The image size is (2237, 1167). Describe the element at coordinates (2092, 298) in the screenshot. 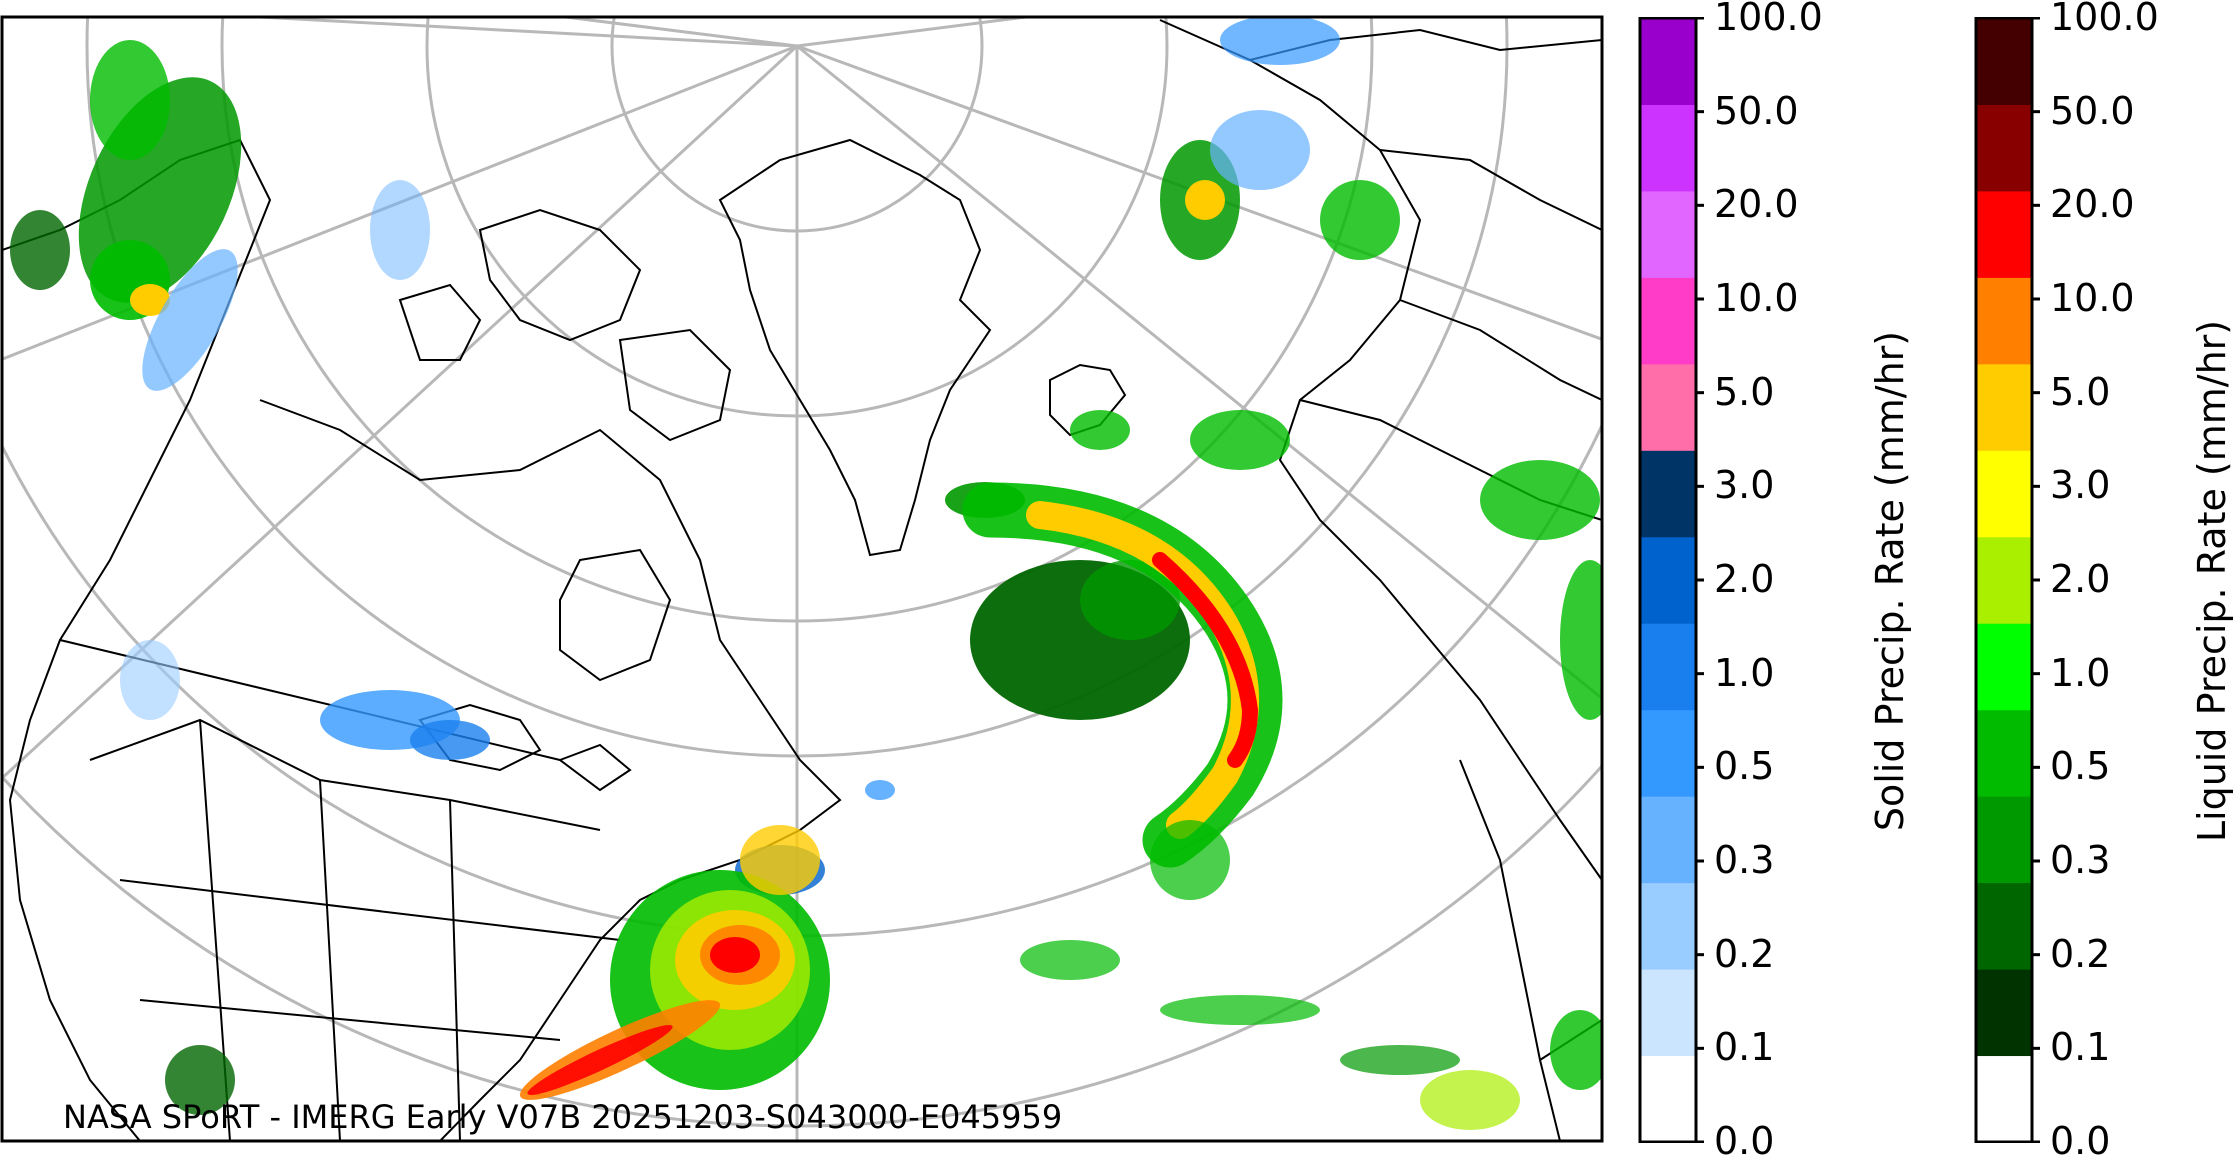

I see `liquid-colorbar-tick-label: 10.0` at that location.